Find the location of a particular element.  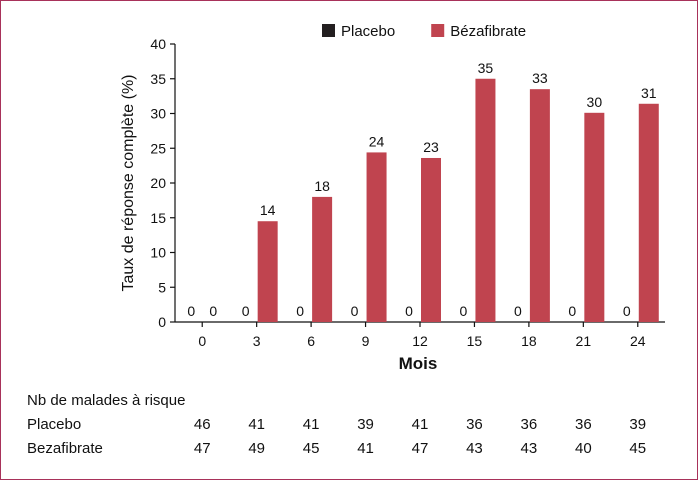

x-tick-label: 9 is located at coordinates (366, 341).